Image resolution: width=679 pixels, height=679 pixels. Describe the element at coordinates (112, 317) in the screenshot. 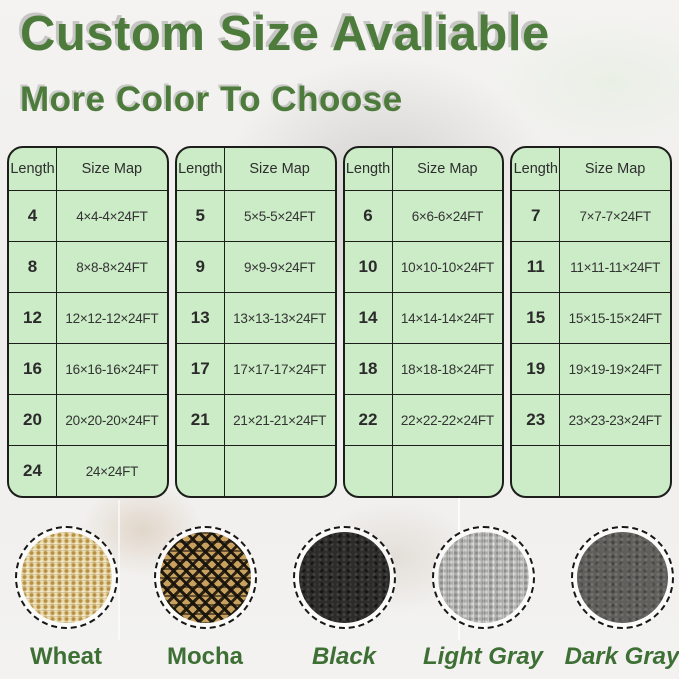

I see `size-map-cell: 12×12-12×24FT` at that location.